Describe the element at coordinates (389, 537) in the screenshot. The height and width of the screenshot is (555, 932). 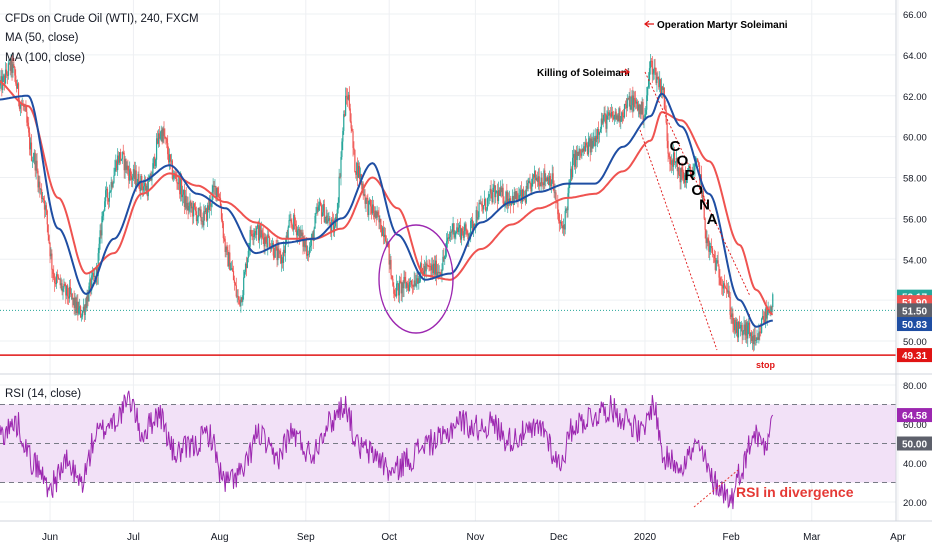
I see `time-tick-label: Oct` at that location.